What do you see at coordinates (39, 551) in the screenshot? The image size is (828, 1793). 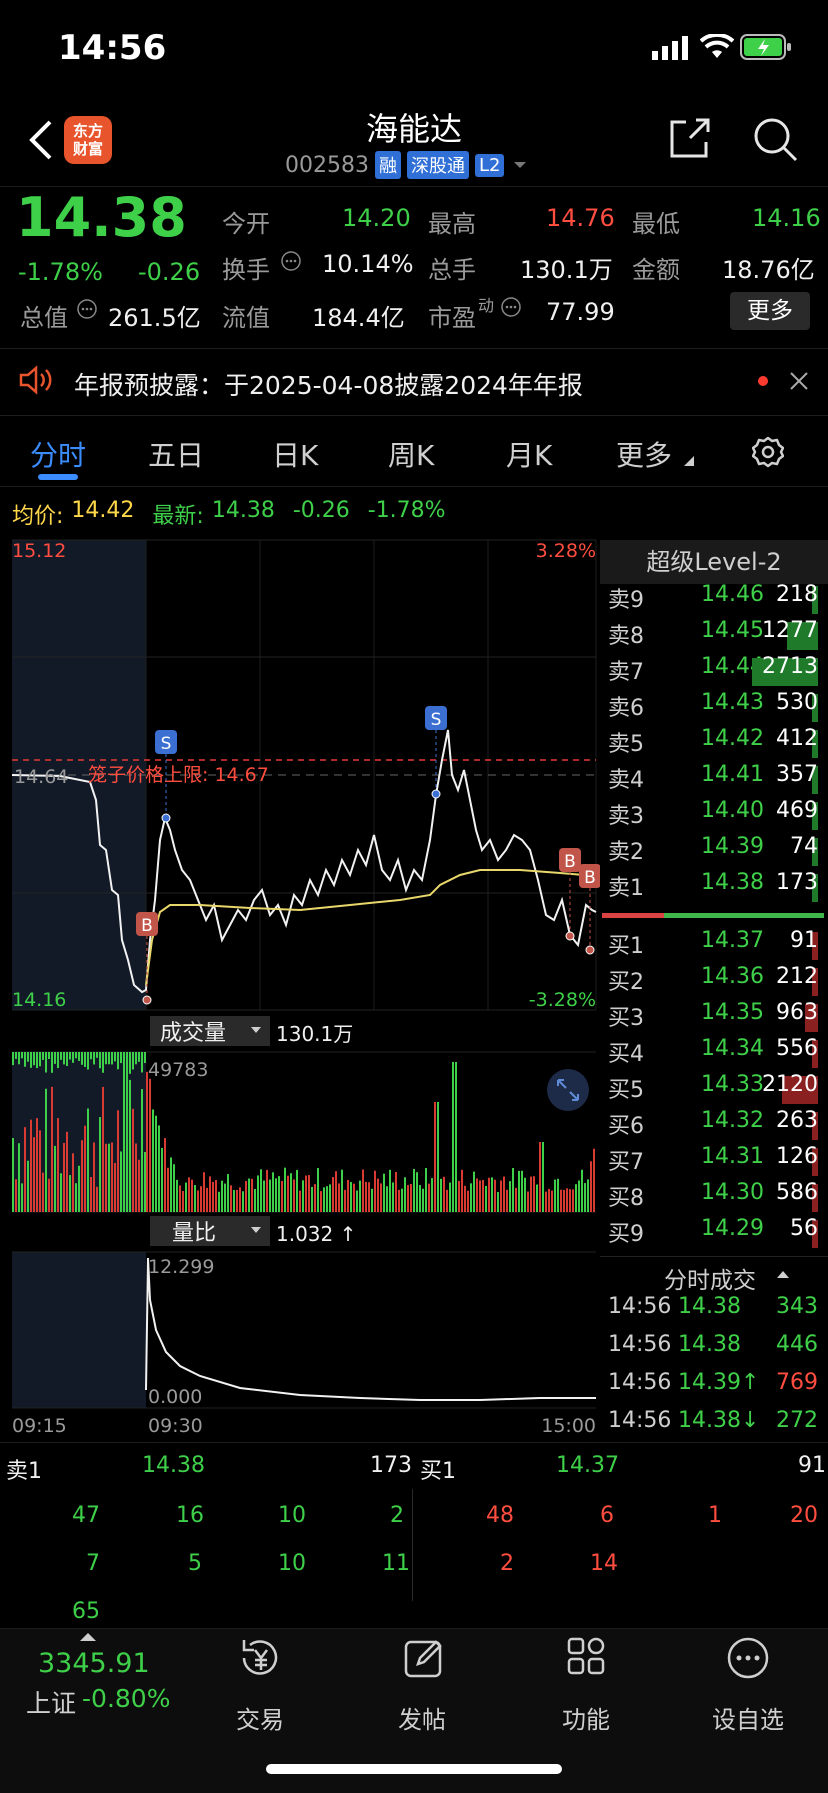 I see `price-top-label: 15.12` at bounding box center [39, 551].